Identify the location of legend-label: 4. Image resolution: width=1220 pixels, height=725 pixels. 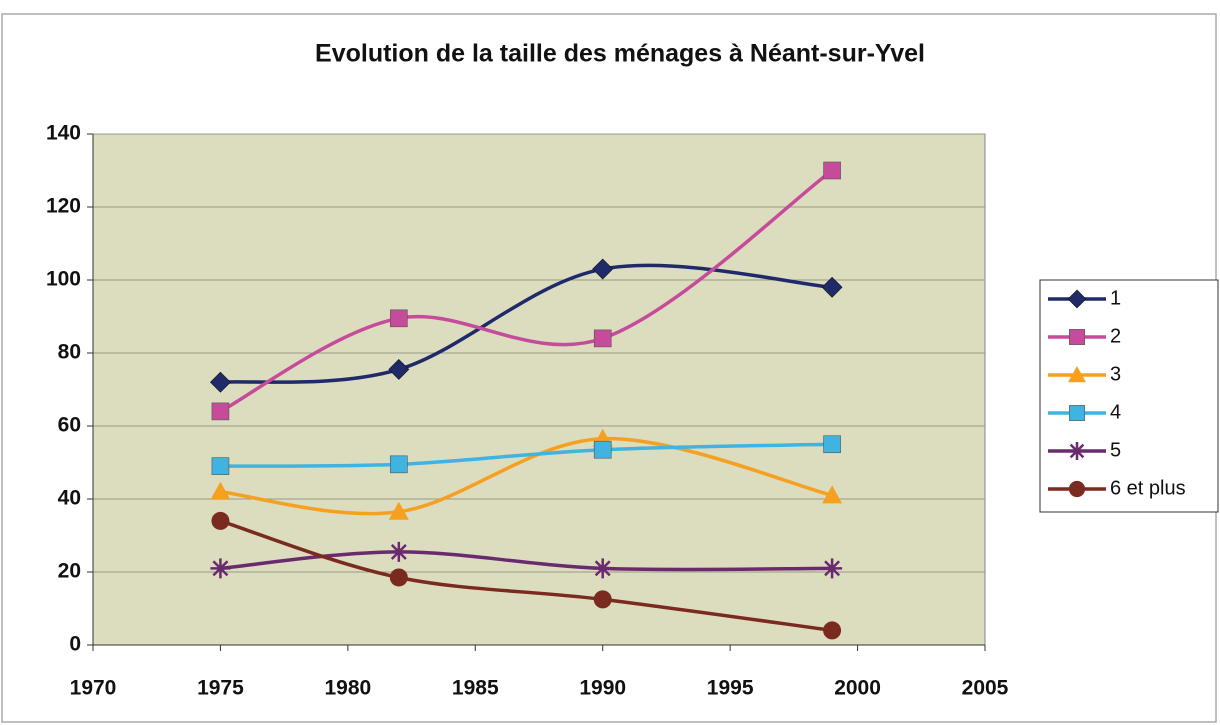
(1115, 412).